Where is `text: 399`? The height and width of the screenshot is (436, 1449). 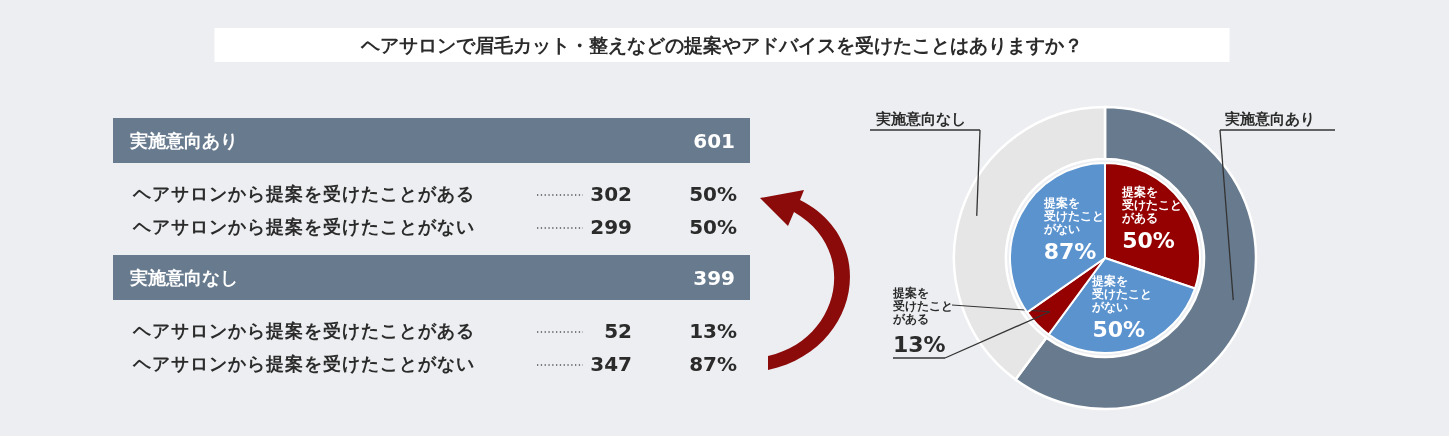
text: 399 is located at coordinates (714, 278).